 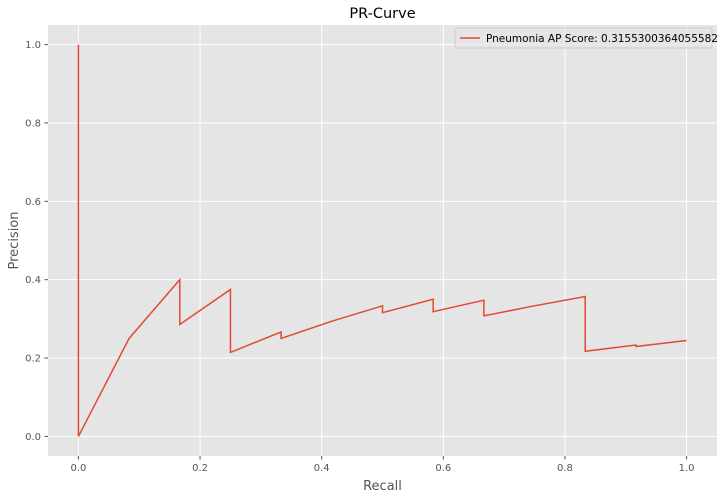 I want to click on y-tick-label: 0.2, so click(x=33, y=359).